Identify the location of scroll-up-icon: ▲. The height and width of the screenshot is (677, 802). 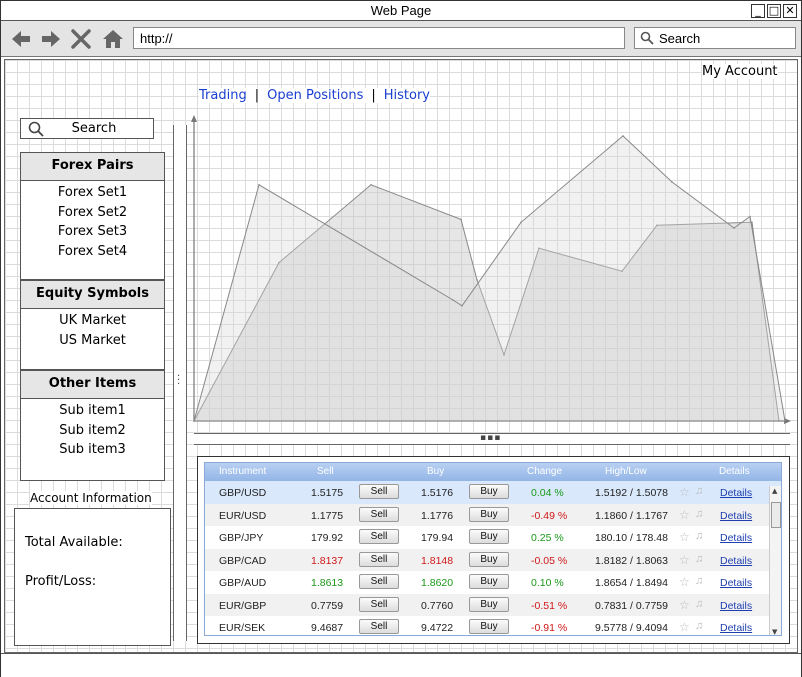
(775, 491).